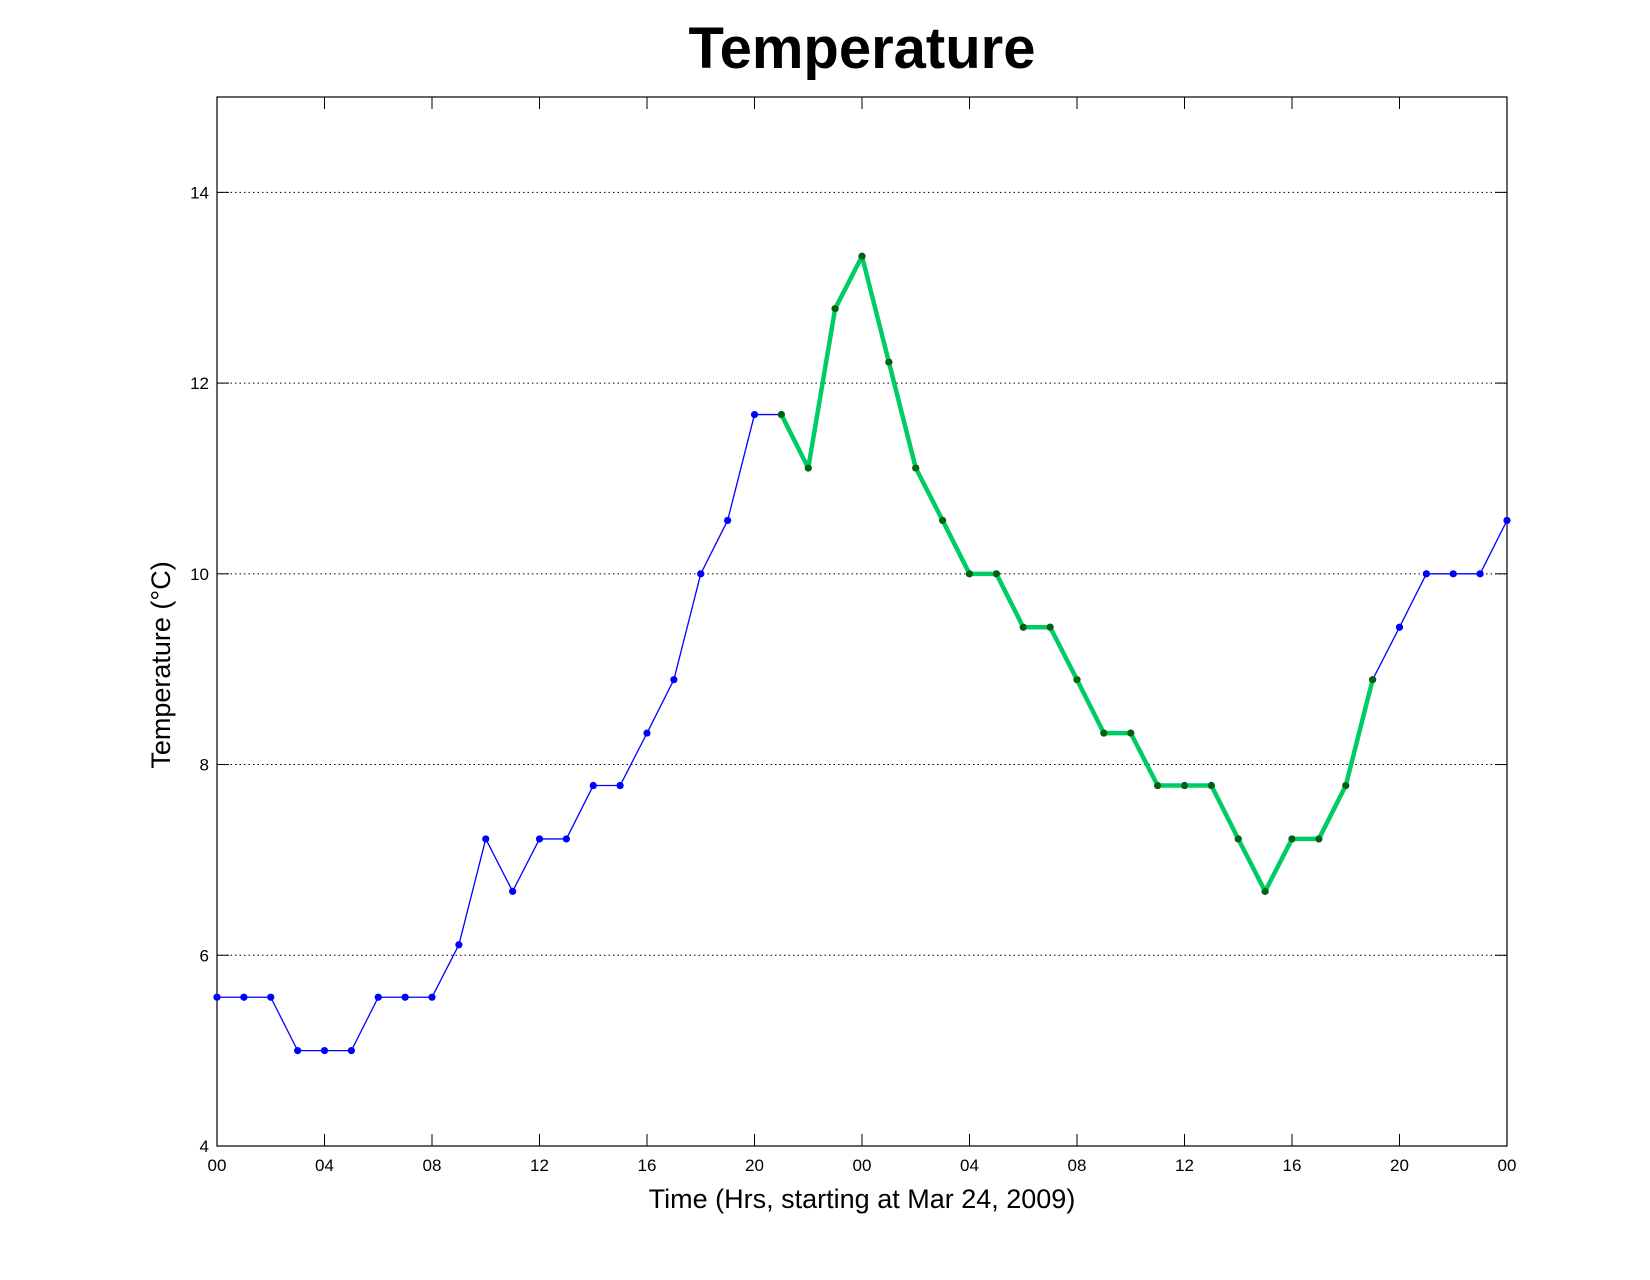 Image resolution: width=1650 pixels, height=1280 pixels. I want to click on y-tick-label: 12, so click(199, 383).